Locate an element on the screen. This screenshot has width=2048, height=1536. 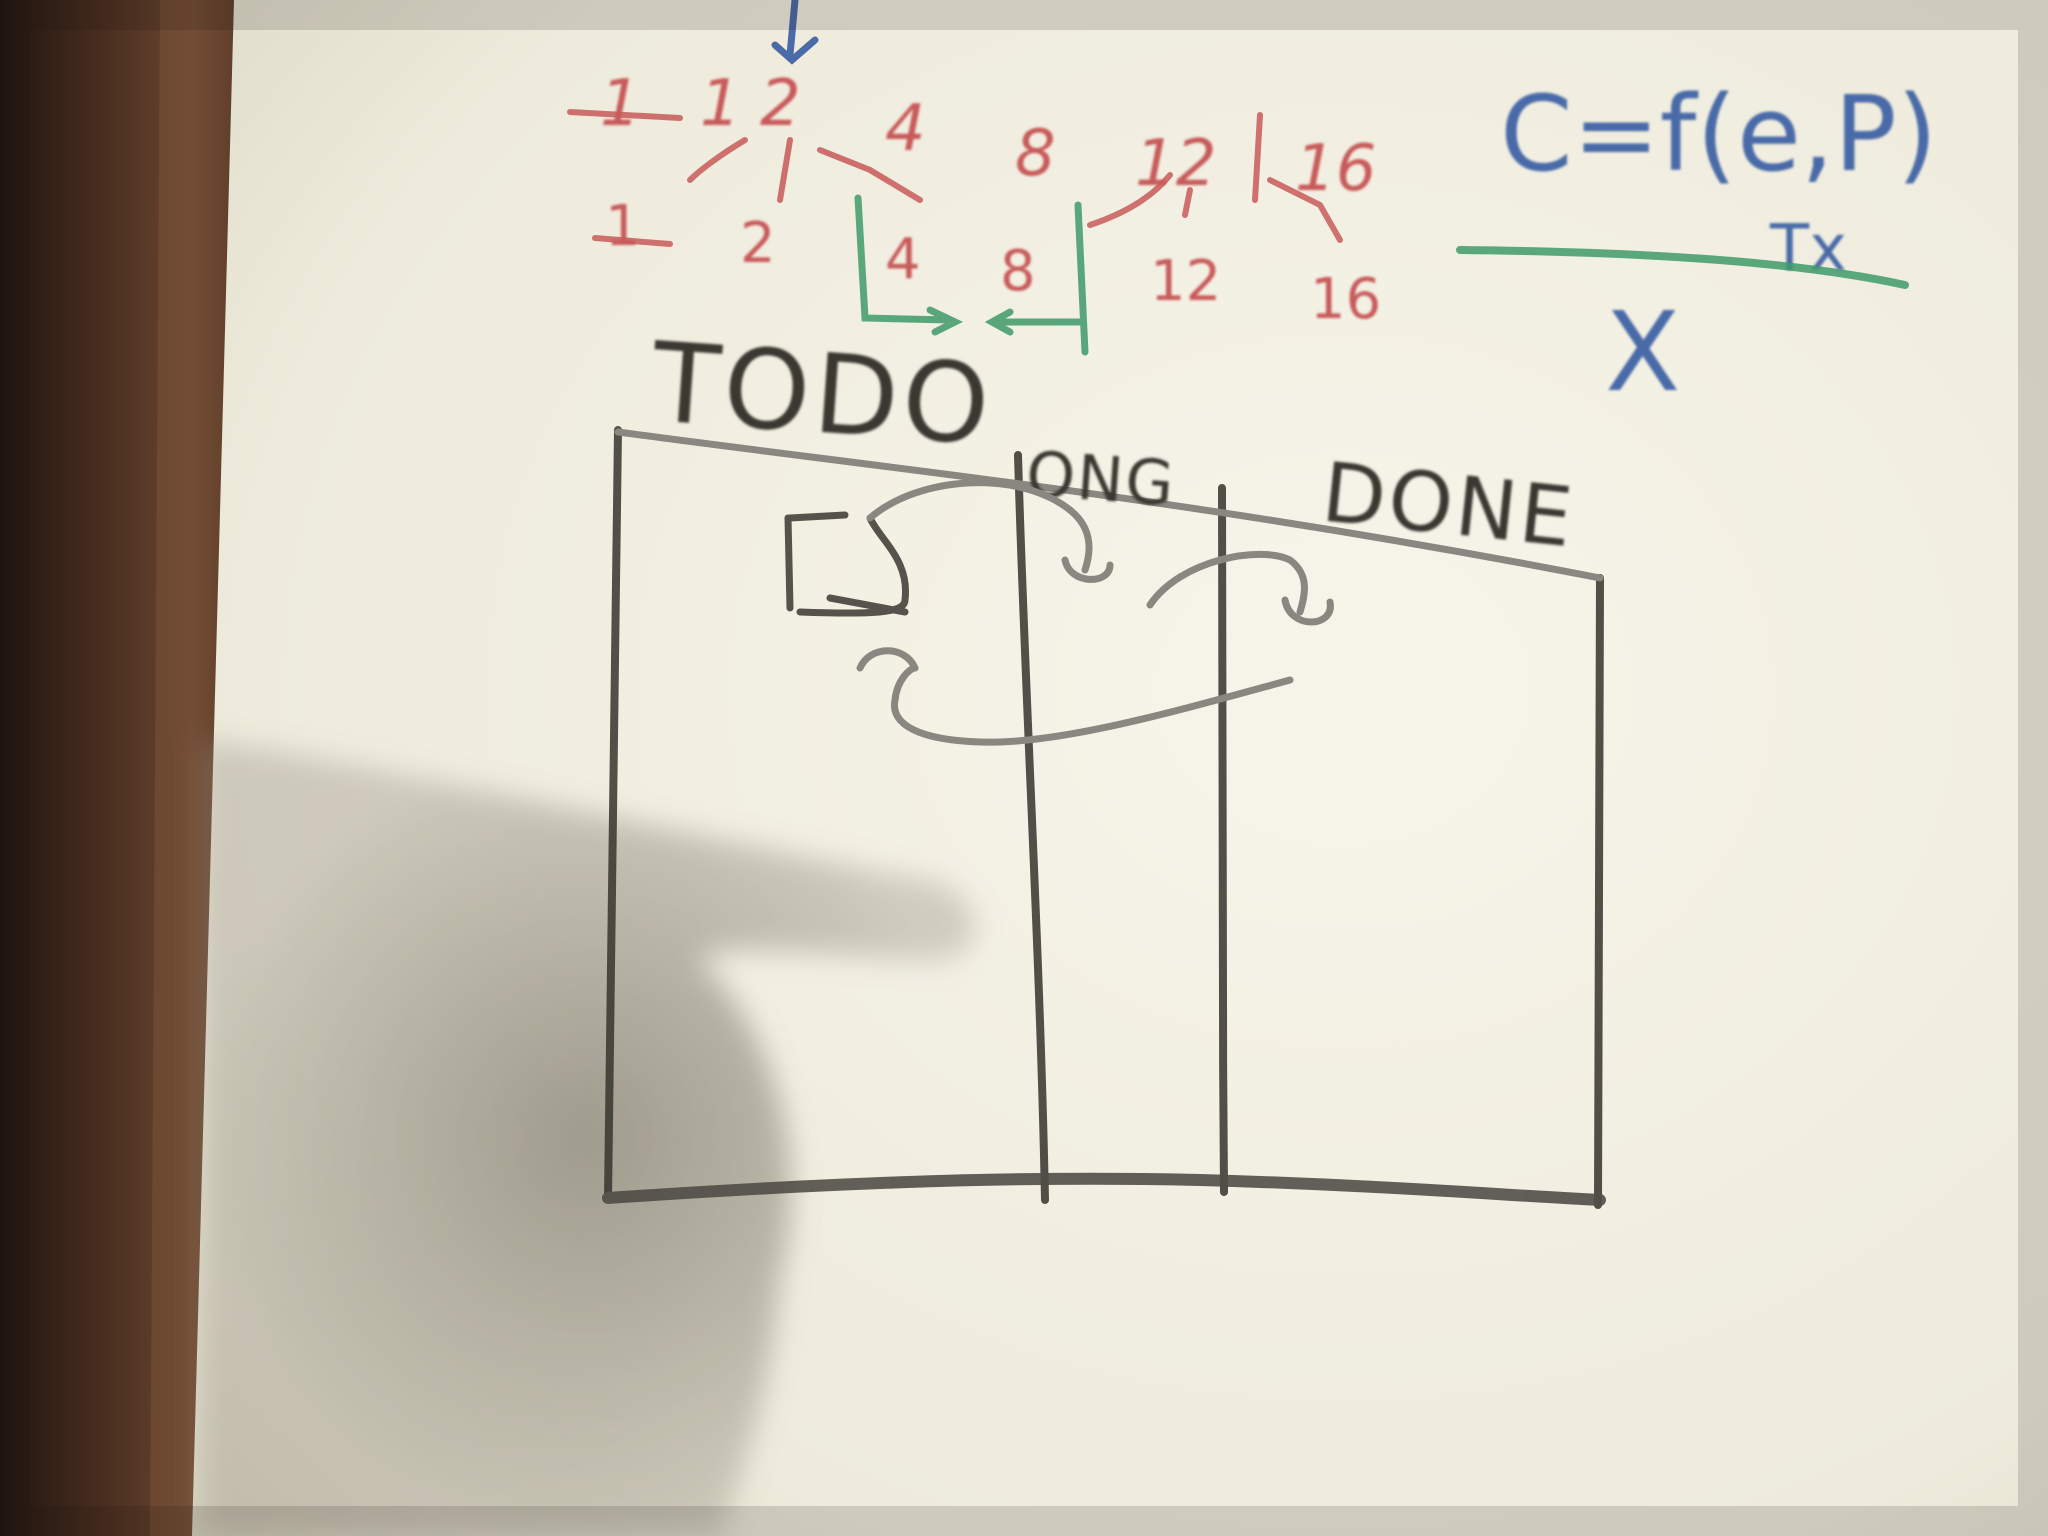
seq-bottom-1: 2 is located at coordinates (758, 243).